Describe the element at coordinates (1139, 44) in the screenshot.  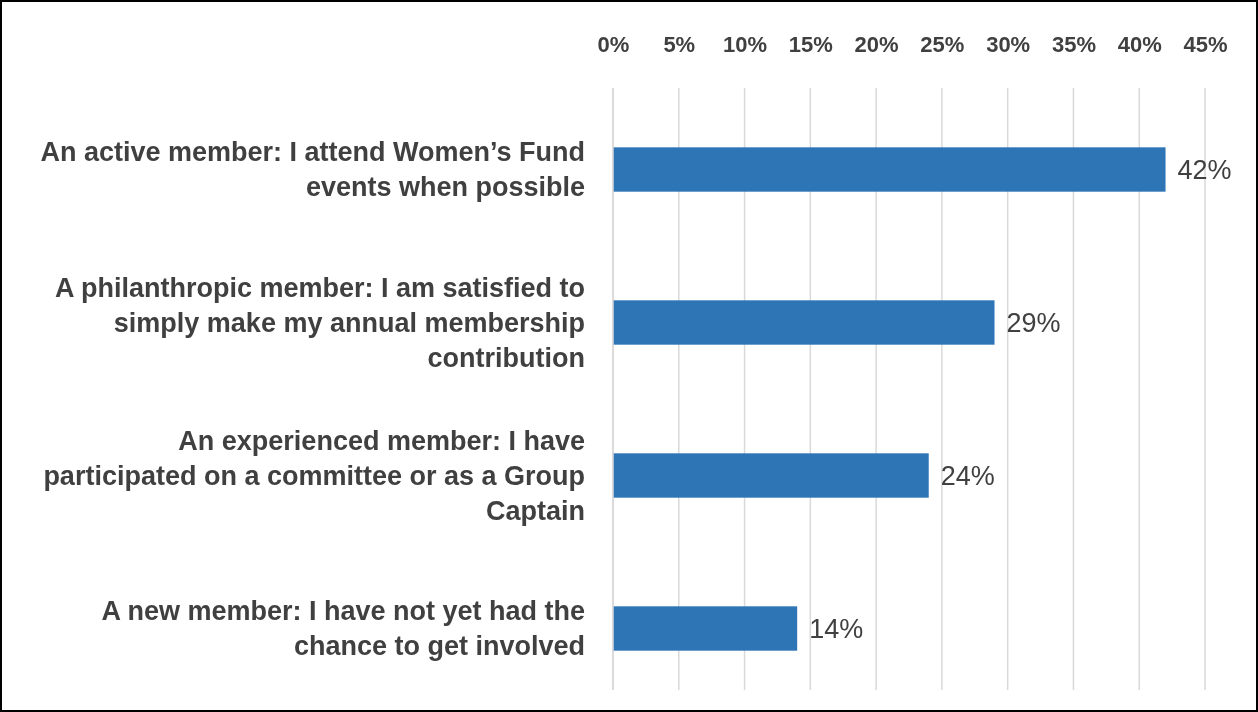
I see `x-tick-label: 40%` at that location.